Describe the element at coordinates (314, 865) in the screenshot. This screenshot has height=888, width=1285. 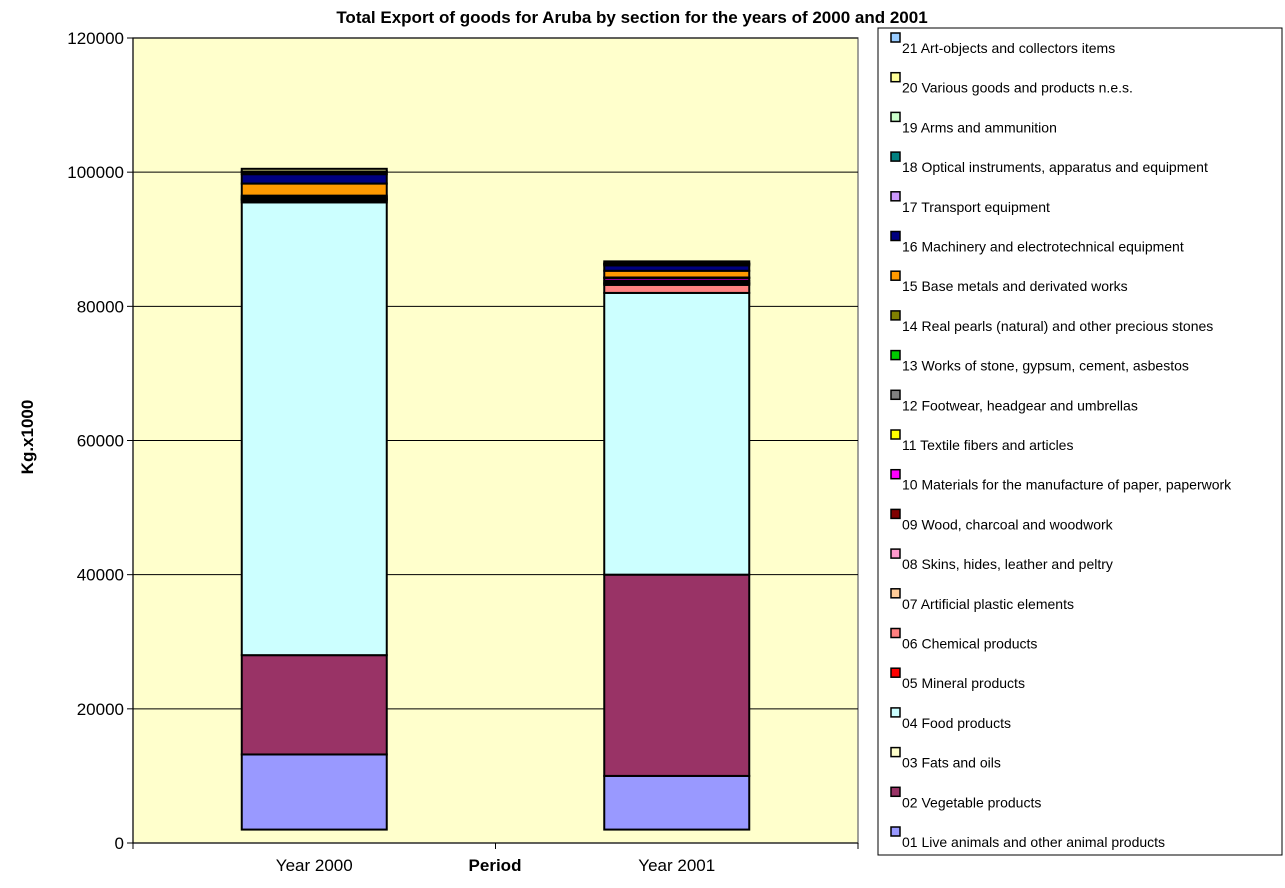
I see `x-tick-label: Year 2000` at that location.